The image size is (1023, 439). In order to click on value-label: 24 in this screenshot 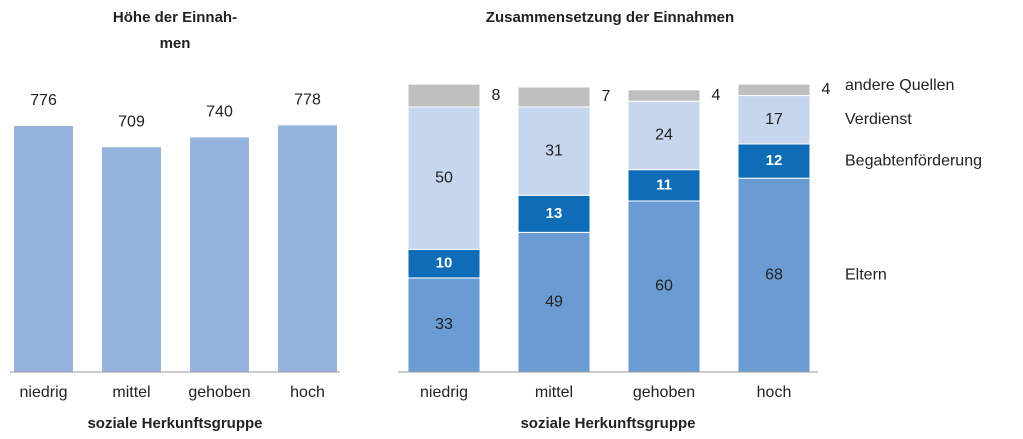, I will do `click(664, 135)`.